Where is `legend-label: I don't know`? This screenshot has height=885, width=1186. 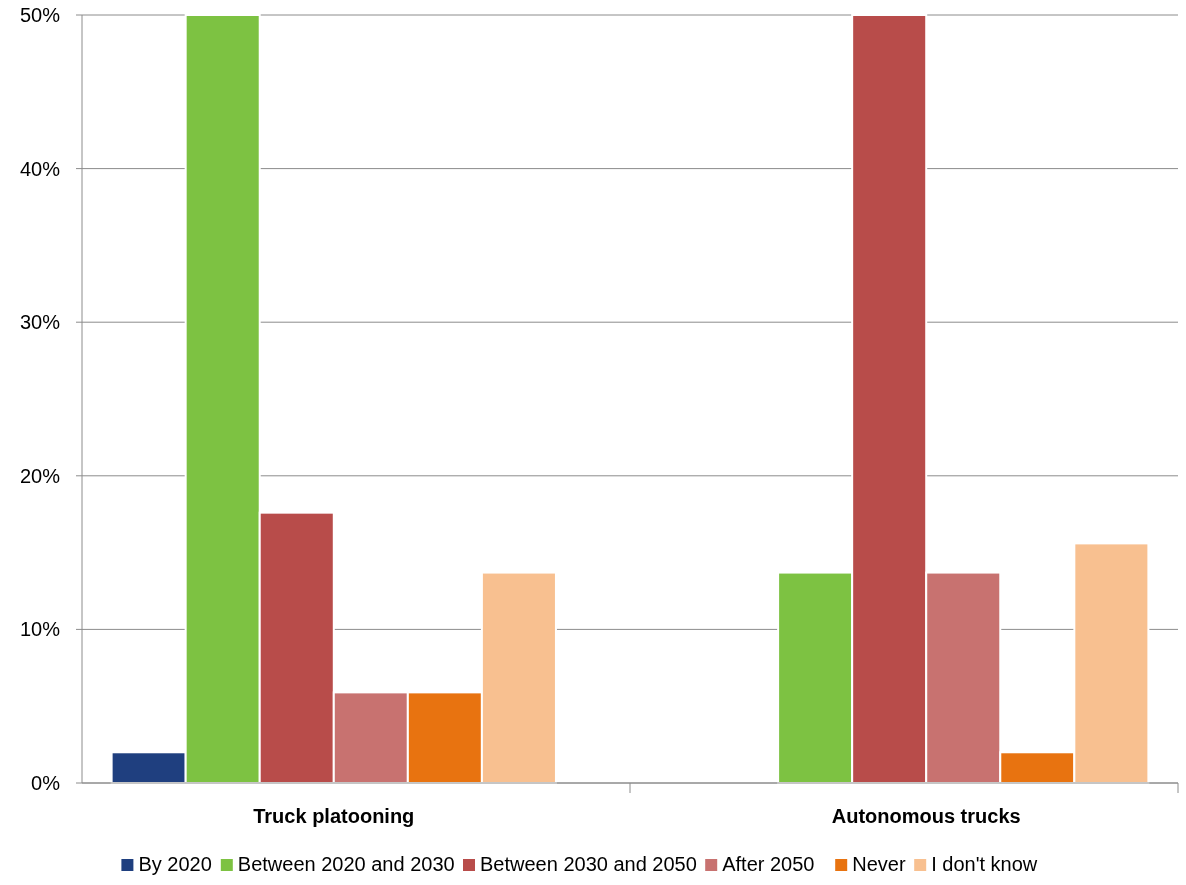 legend-label: I don't know is located at coordinates (984, 864).